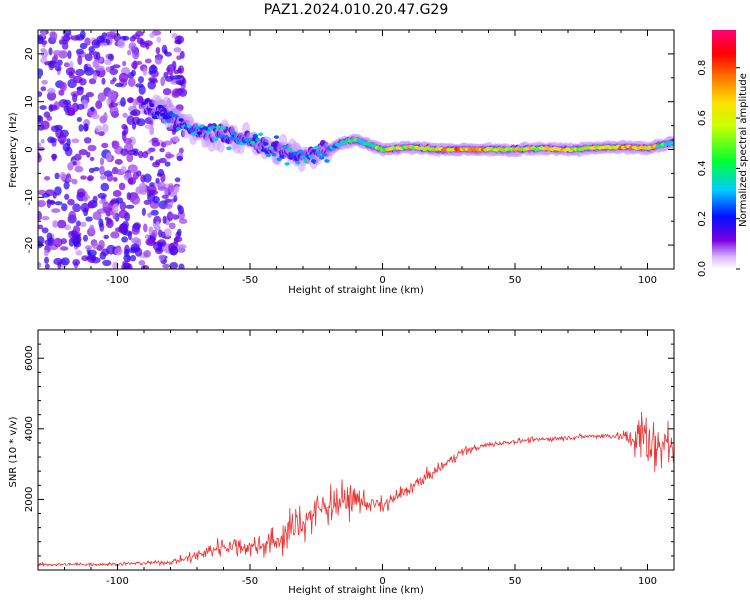  Describe the element at coordinates (29, 197) in the screenshot. I see `y-tick-label: -10` at that location.